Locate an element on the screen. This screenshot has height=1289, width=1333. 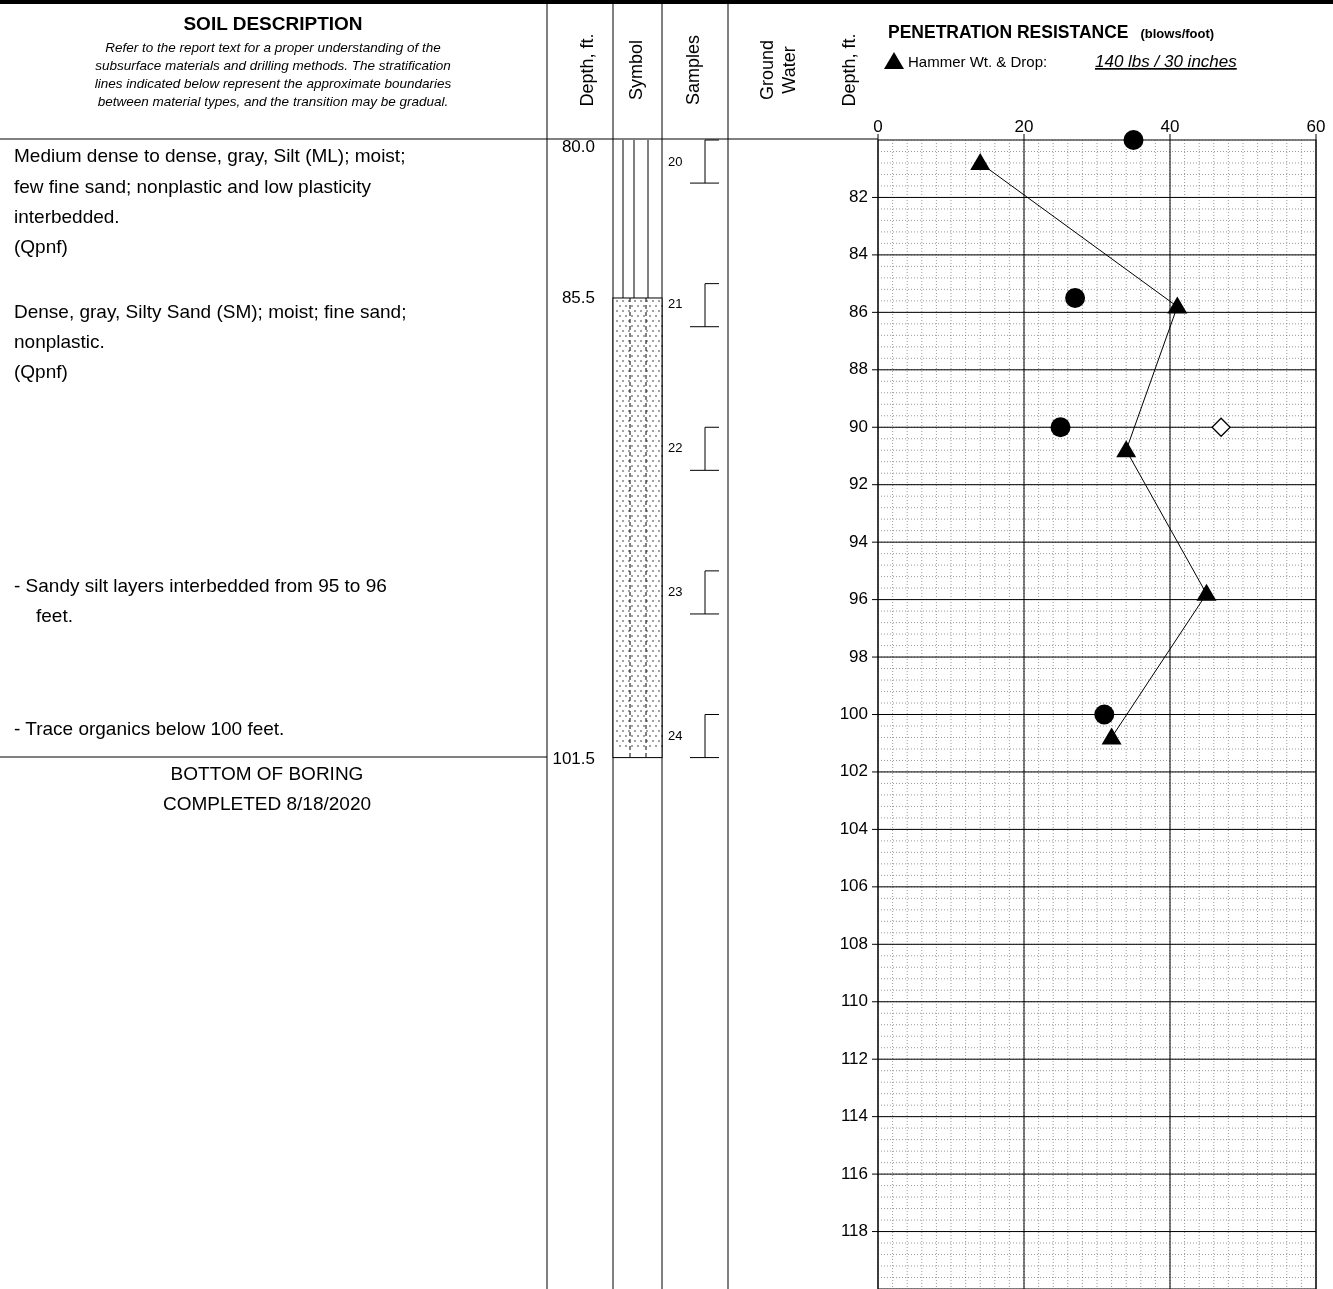
x-tick-label: 0 is located at coordinates (878, 126).